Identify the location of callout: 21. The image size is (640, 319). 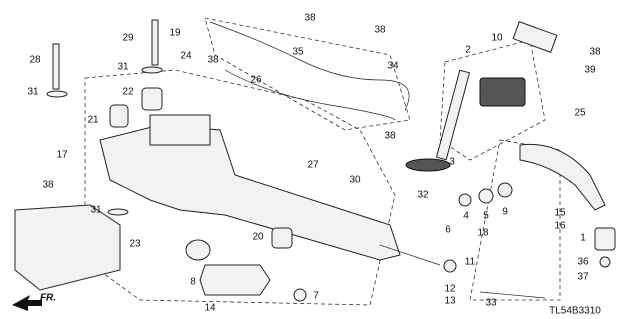
(93, 120).